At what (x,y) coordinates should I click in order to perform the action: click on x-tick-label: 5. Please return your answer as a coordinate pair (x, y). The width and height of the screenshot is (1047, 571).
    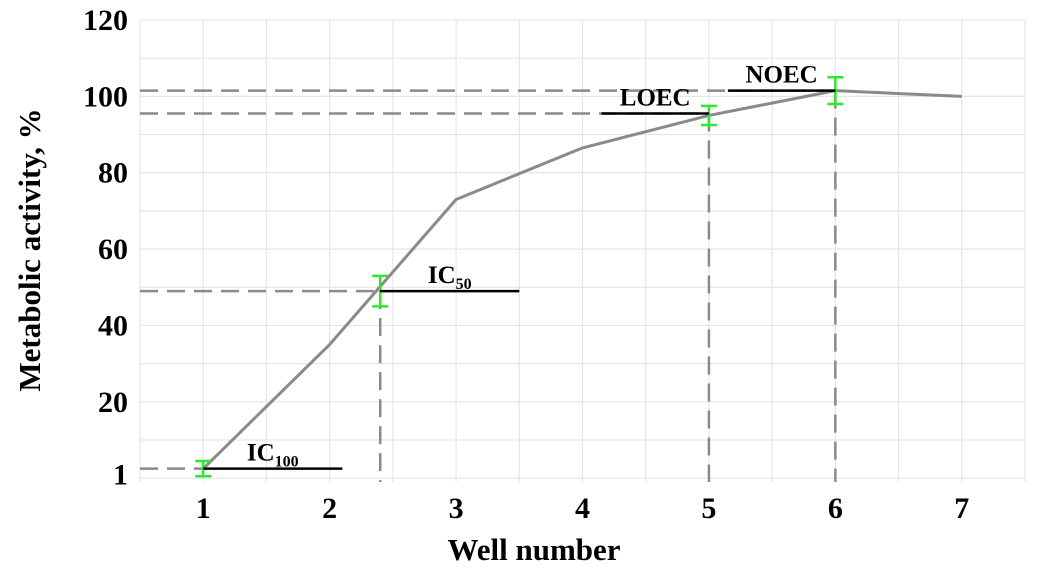
    Looking at the image, I should click on (708, 508).